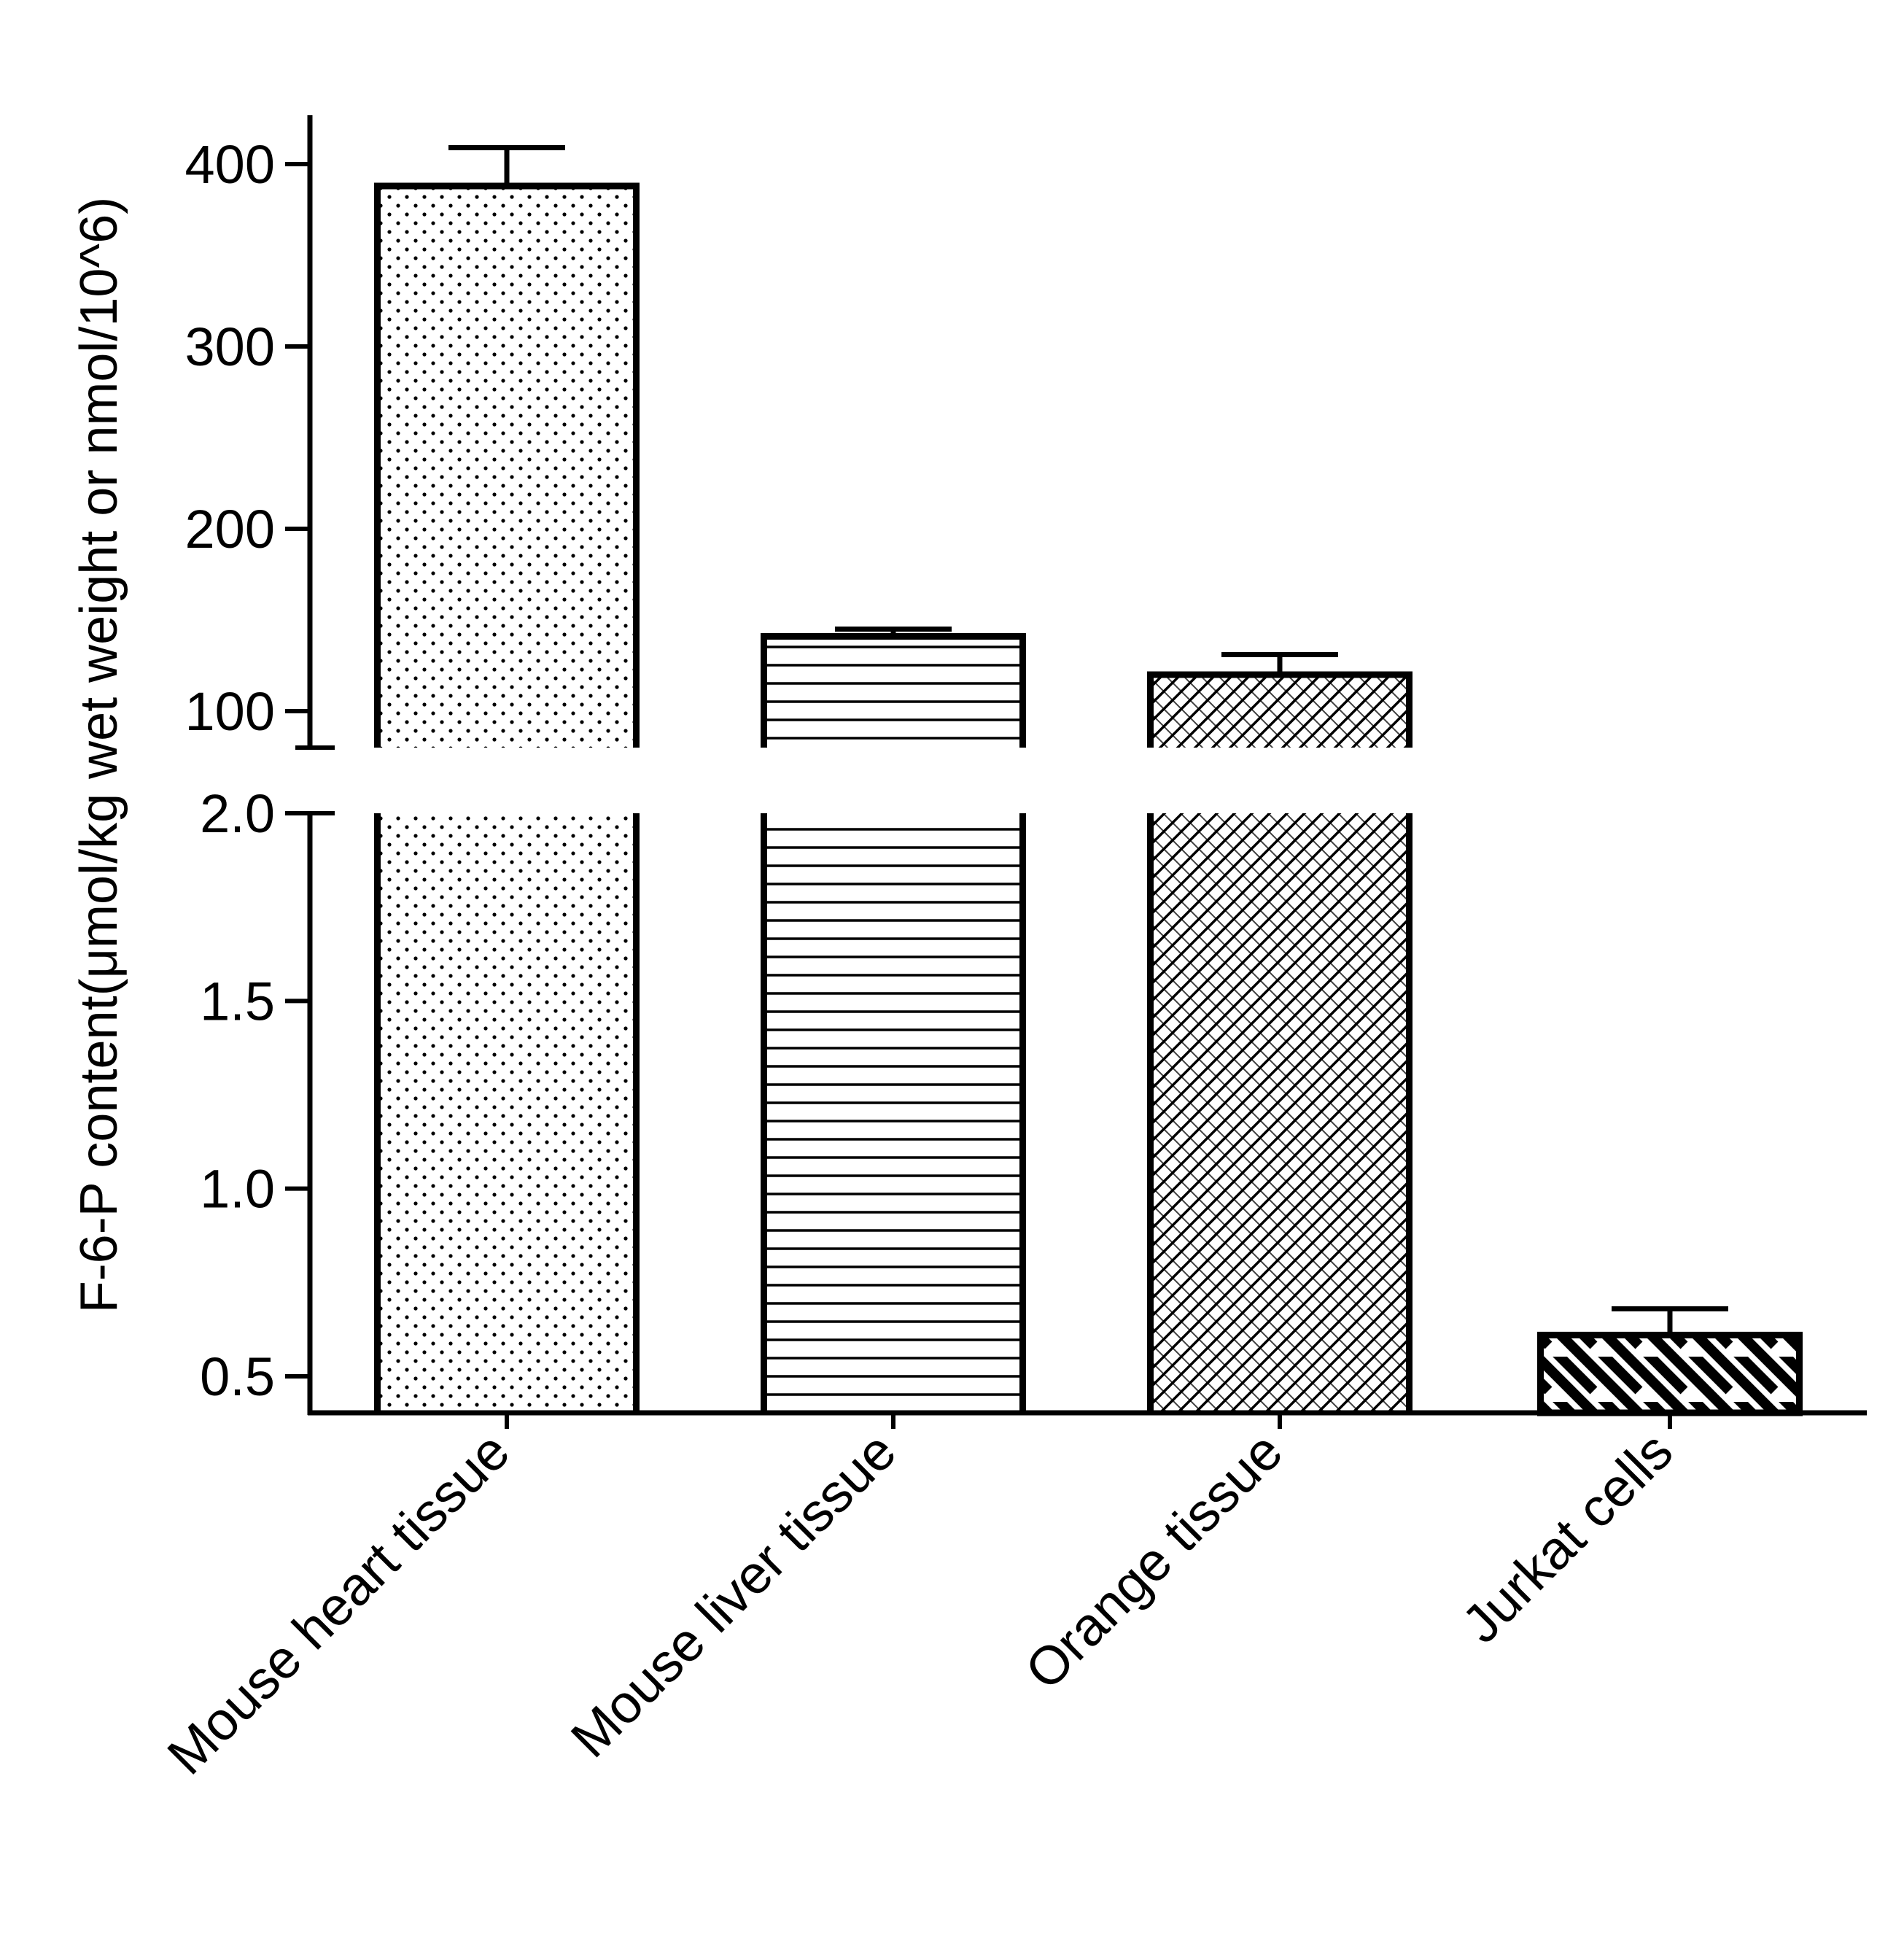  What do you see at coordinates (230, 711) in the screenshot?
I see `y-tick-label-upper-0: 100` at bounding box center [230, 711].